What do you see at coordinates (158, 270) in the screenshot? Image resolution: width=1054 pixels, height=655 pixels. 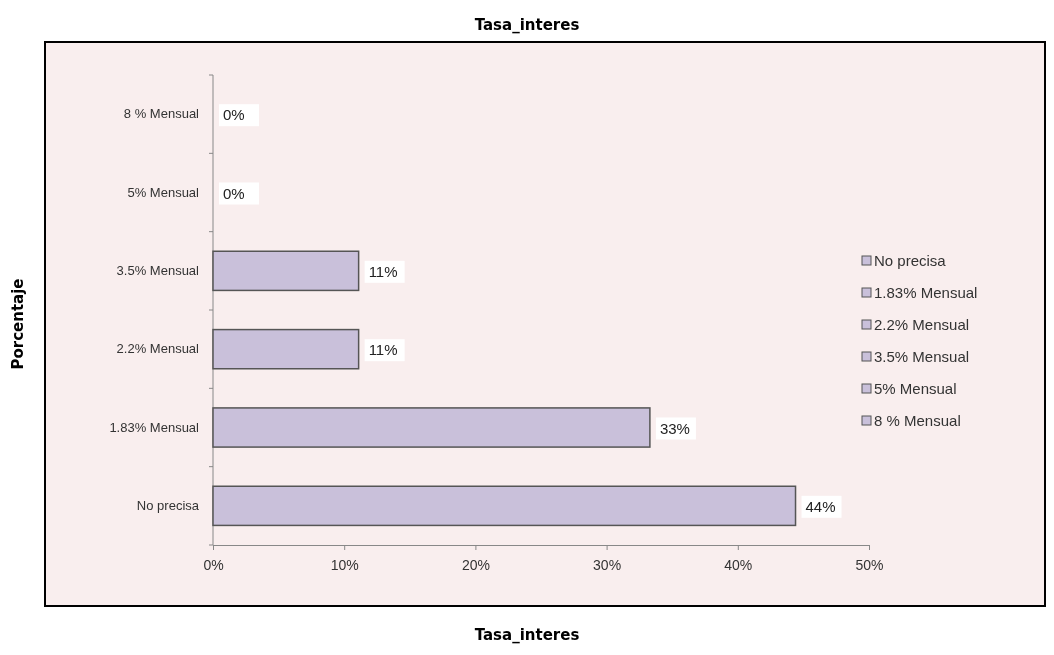 I see `y-tick-label: 3.5% Mensual` at bounding box center [158, 270].